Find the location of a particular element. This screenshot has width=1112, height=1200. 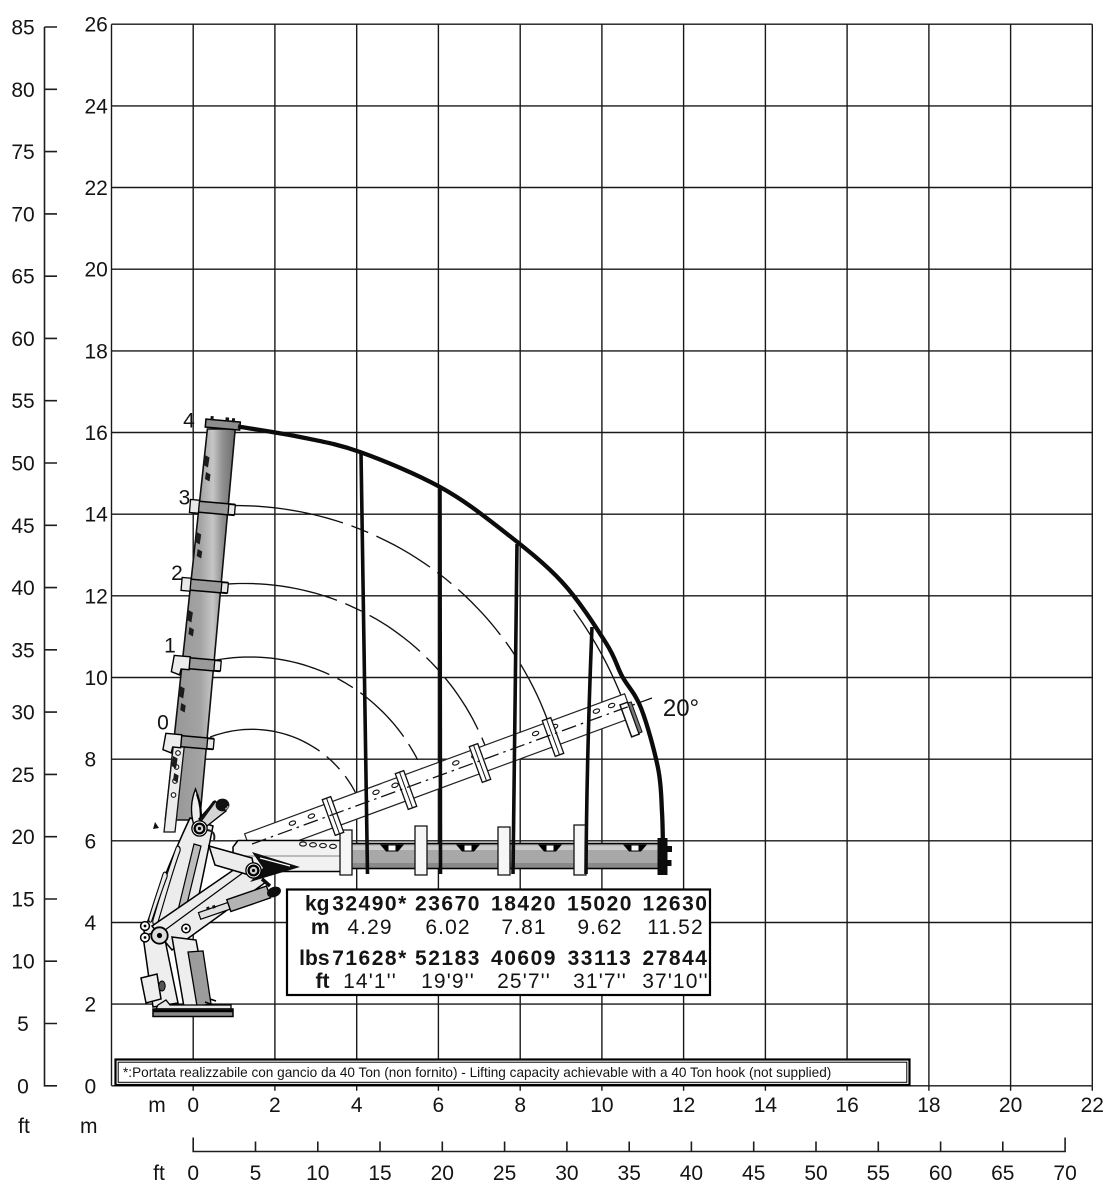

svg-text: 37'10'' is located at coordinates (675, 981).